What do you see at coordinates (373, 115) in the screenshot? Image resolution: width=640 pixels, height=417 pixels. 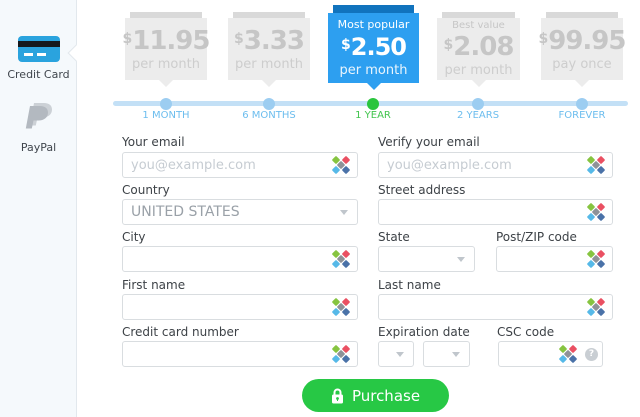 I see `duration-label-1-year: 1 YEAR` at bounding box center [373, 115].